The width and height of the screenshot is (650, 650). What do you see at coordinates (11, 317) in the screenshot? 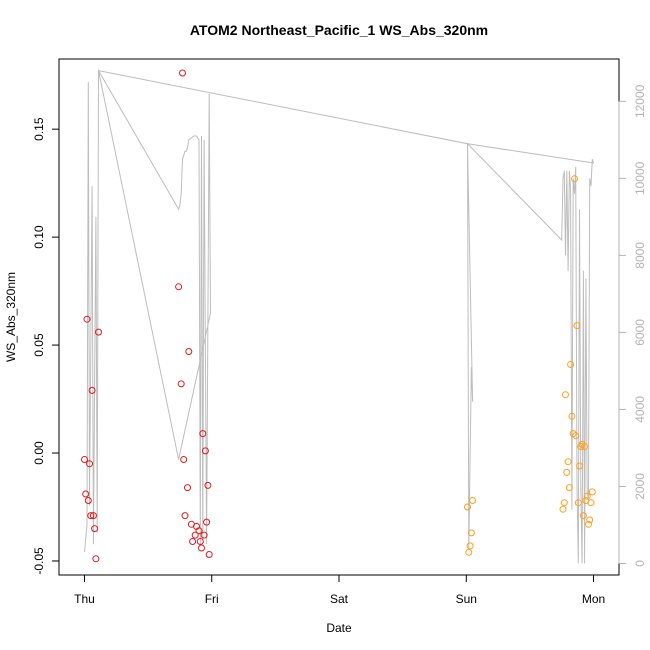
I see `y-axis-label: WS_Abs_320nm` at bounding box center [11, 317].